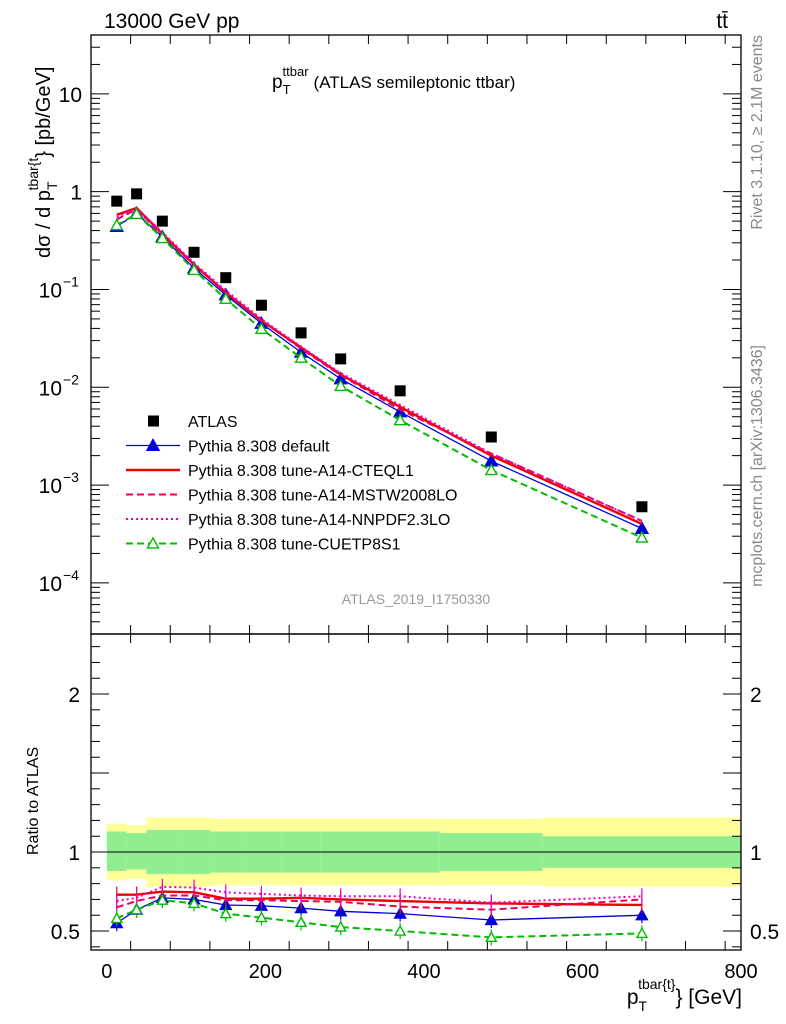 The image size is (786, 1024). I want to click on x-axis-label-rest: } [GeV], so click(708, 997).